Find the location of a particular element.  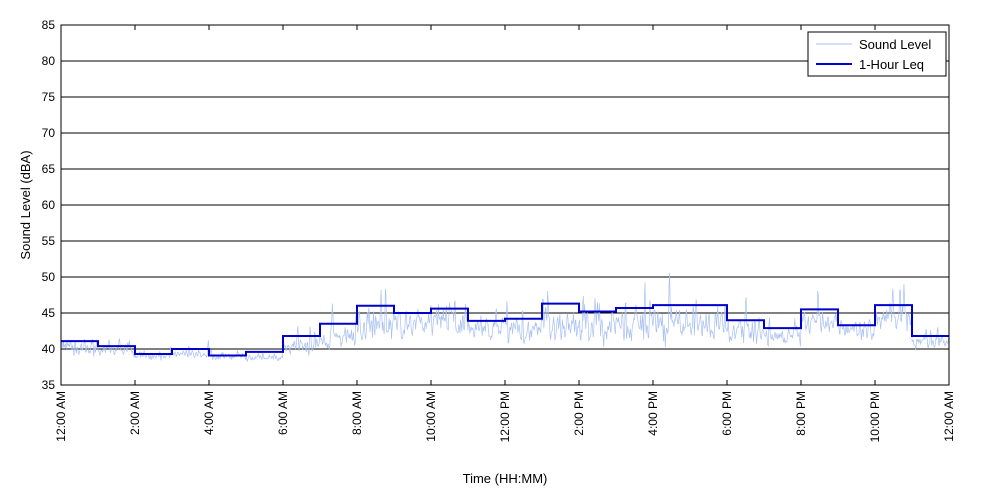

y-tick-label: 55 is located at coordinates (49, 241).